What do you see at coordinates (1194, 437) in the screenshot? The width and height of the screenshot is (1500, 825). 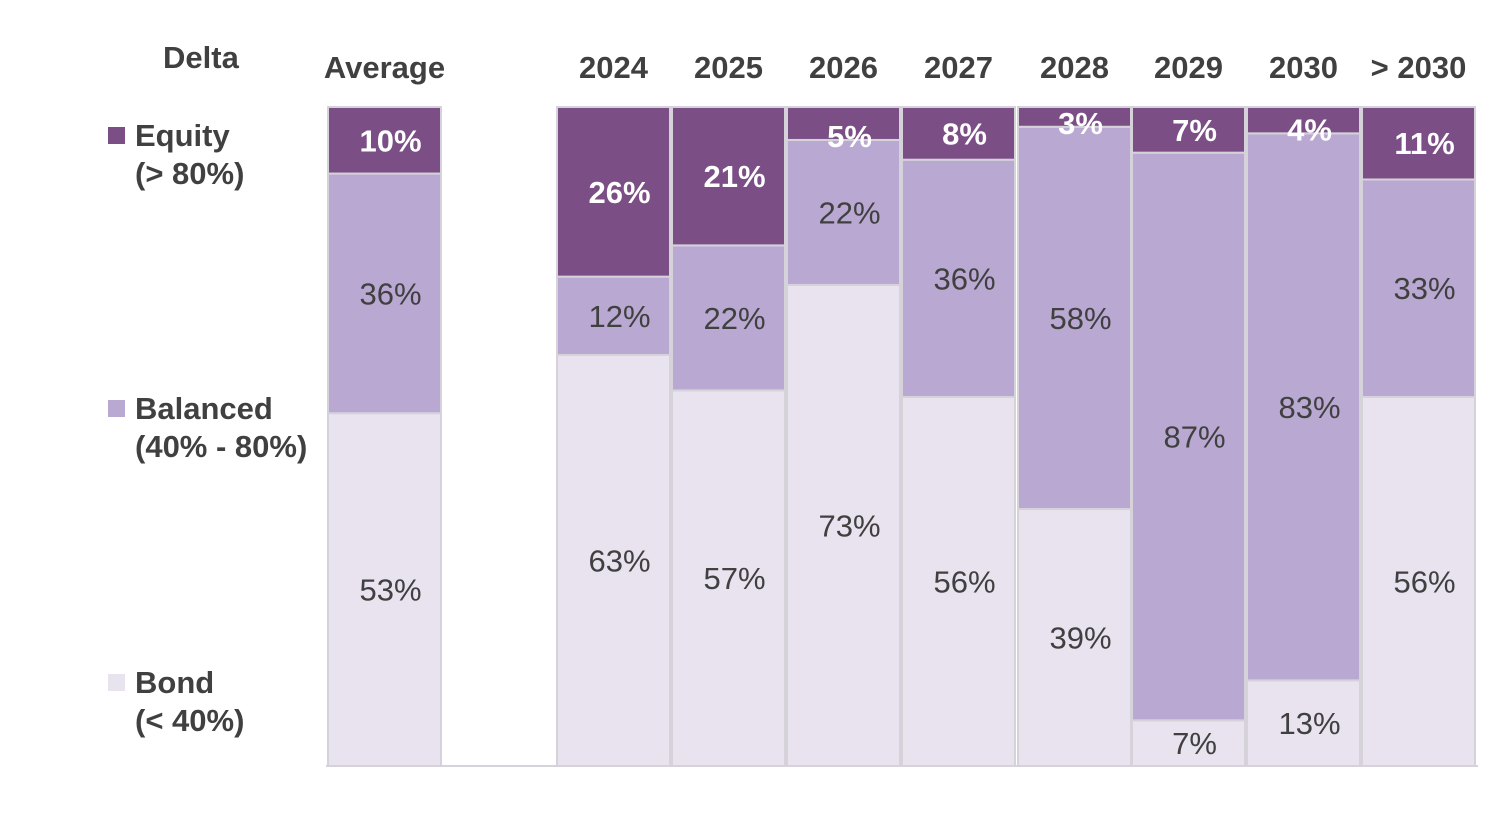 I see `data-label-balanced: 87%` at bounding box center [1194, 437].